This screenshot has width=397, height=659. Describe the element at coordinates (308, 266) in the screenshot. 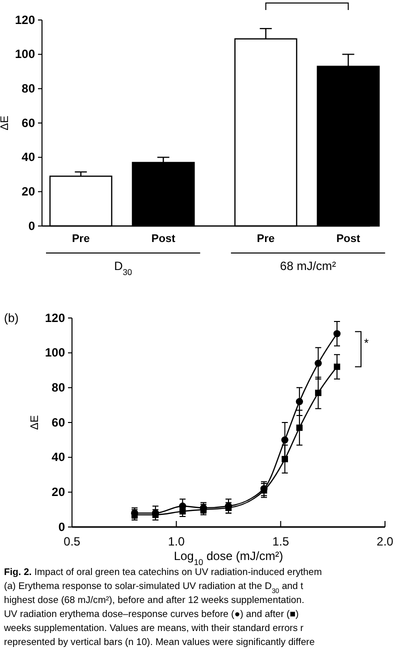

I see `text: 68 mJ/cm²` at that location.